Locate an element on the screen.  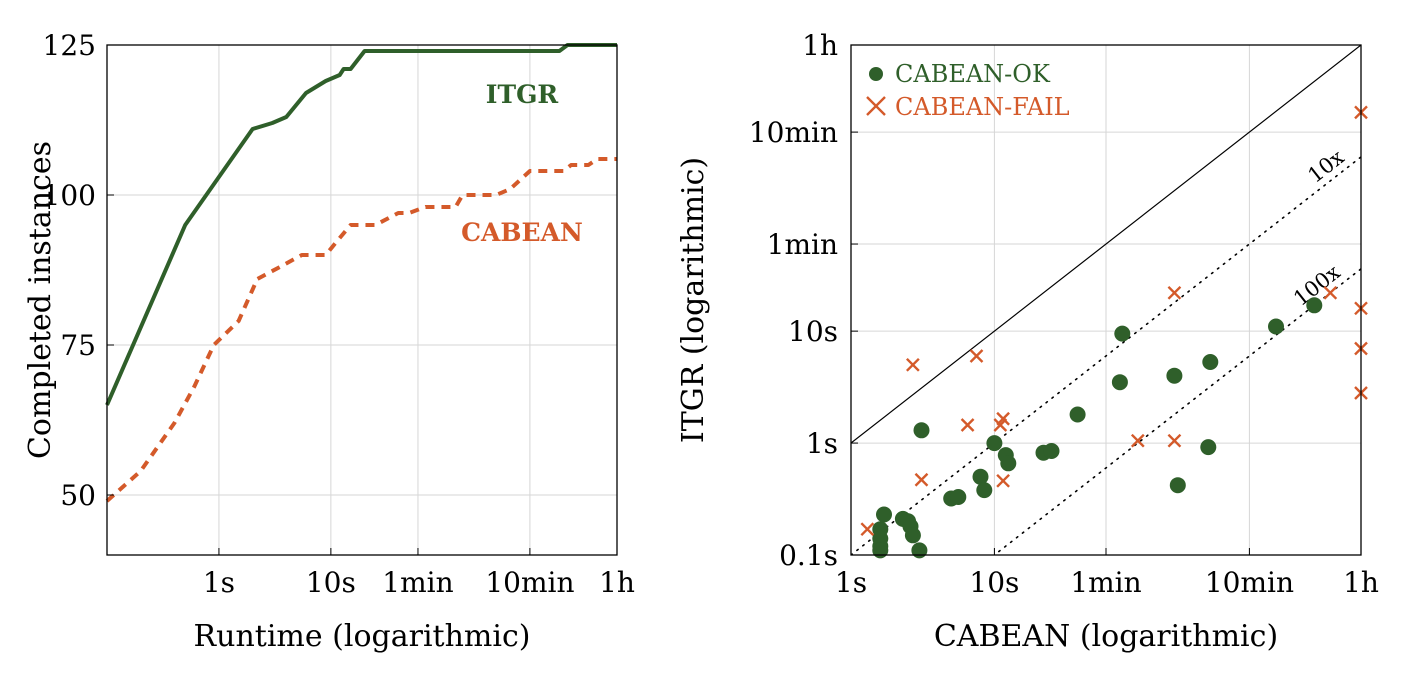
right-y-tick-label: 10min is located at coordinates (793, 132).